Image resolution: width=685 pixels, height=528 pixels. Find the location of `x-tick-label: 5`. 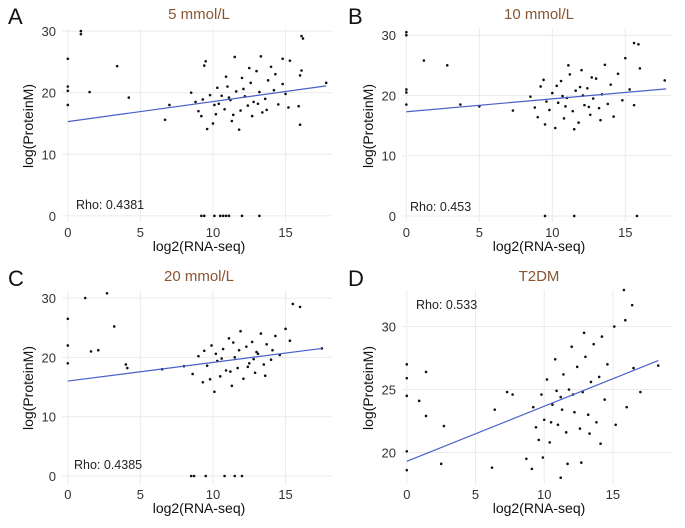

x-tick-label: 5 is located at coordinates (140, 232).